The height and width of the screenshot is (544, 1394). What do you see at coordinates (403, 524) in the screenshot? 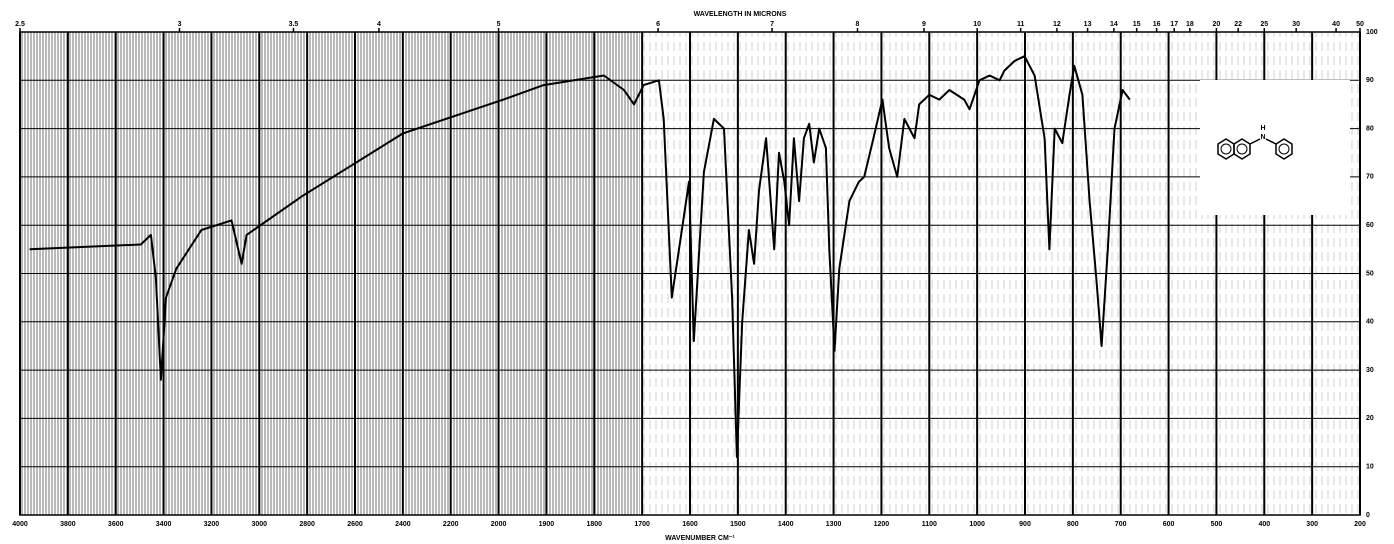
I see `x-tick-label: 2400` at bounding box center [403, 524].